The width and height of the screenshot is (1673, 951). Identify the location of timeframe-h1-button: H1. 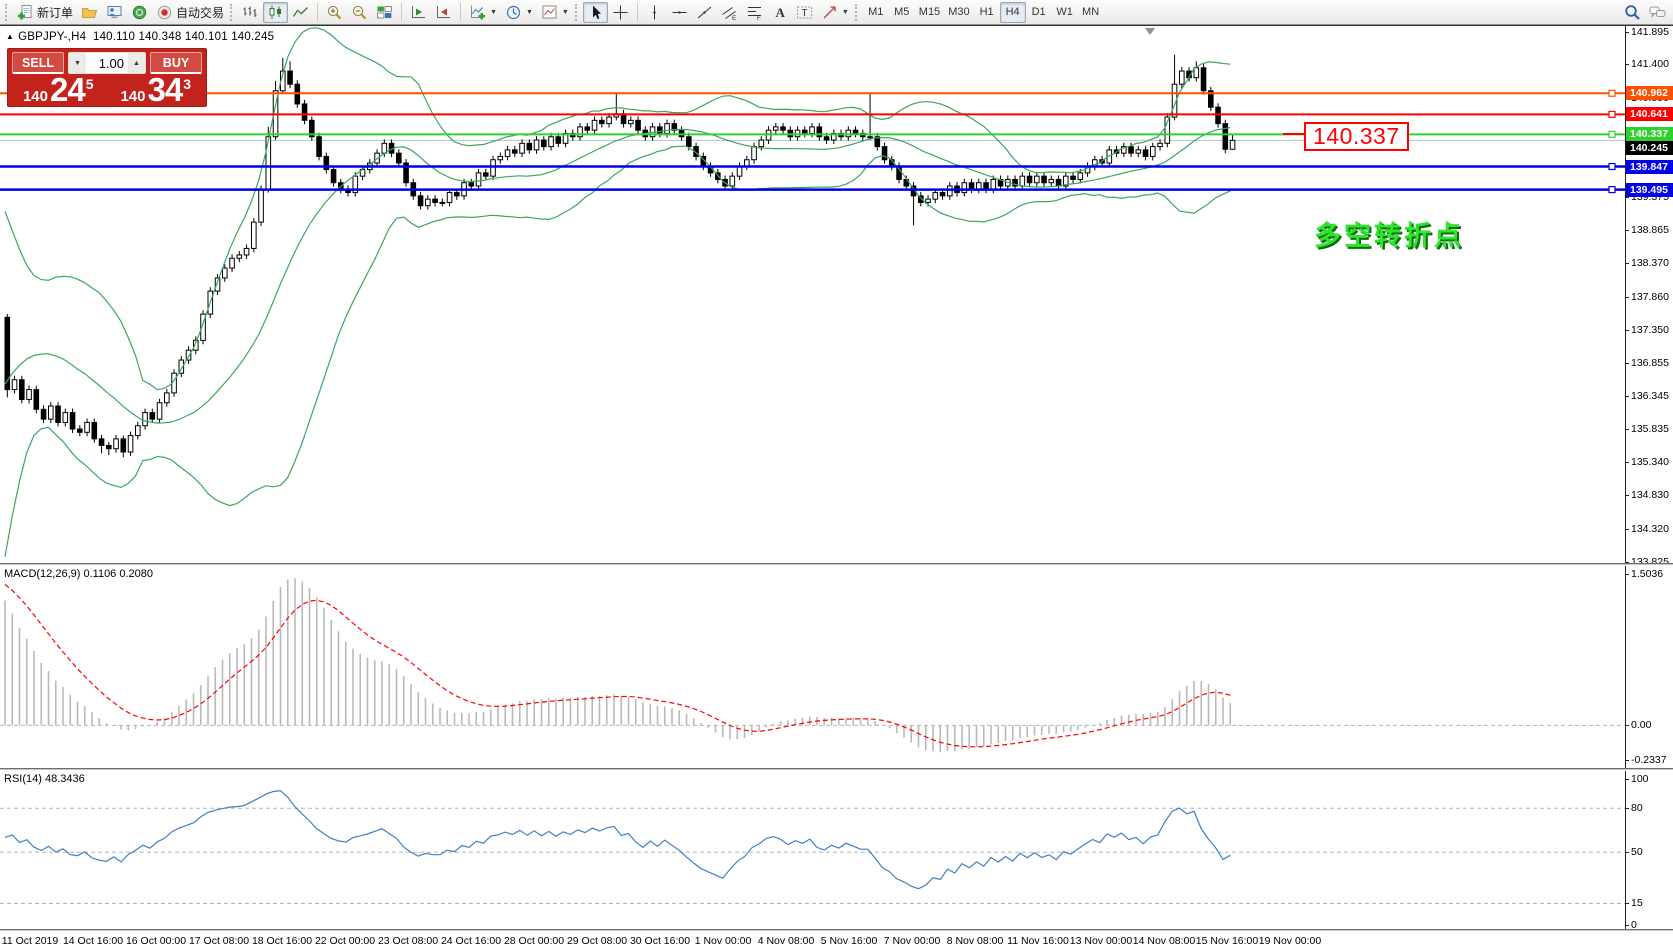
(987, 12).